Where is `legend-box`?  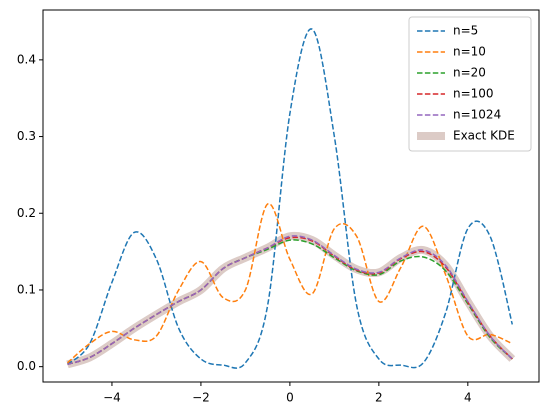
legend-box is located at coordinates (470, 84).